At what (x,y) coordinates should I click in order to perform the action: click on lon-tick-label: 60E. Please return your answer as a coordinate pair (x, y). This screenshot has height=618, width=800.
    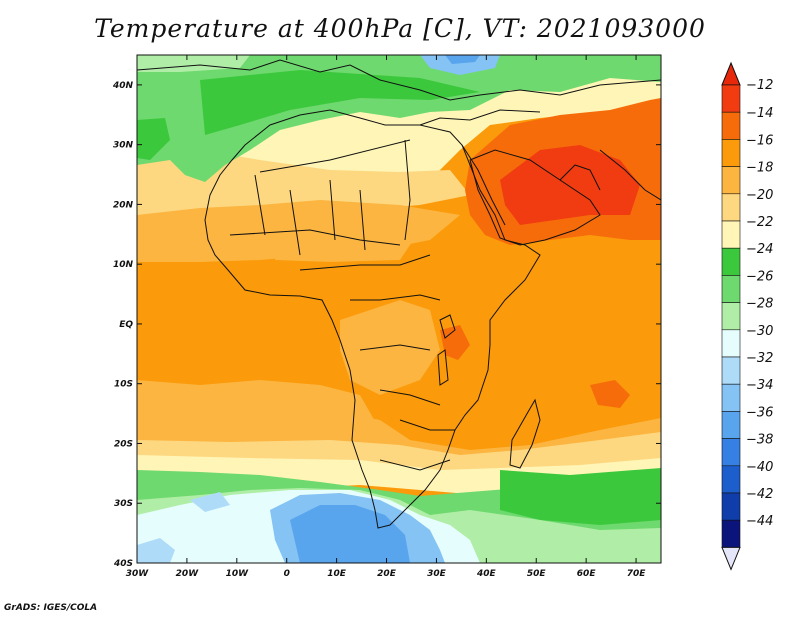
    Looking at the image, I should click on (587, 574).